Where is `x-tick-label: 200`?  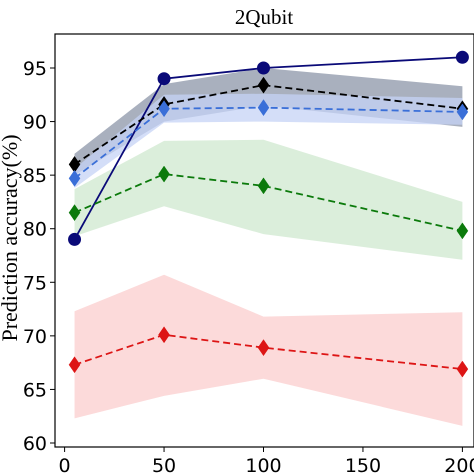 x-tick-label: 200 is located at coordinates (459, 464).